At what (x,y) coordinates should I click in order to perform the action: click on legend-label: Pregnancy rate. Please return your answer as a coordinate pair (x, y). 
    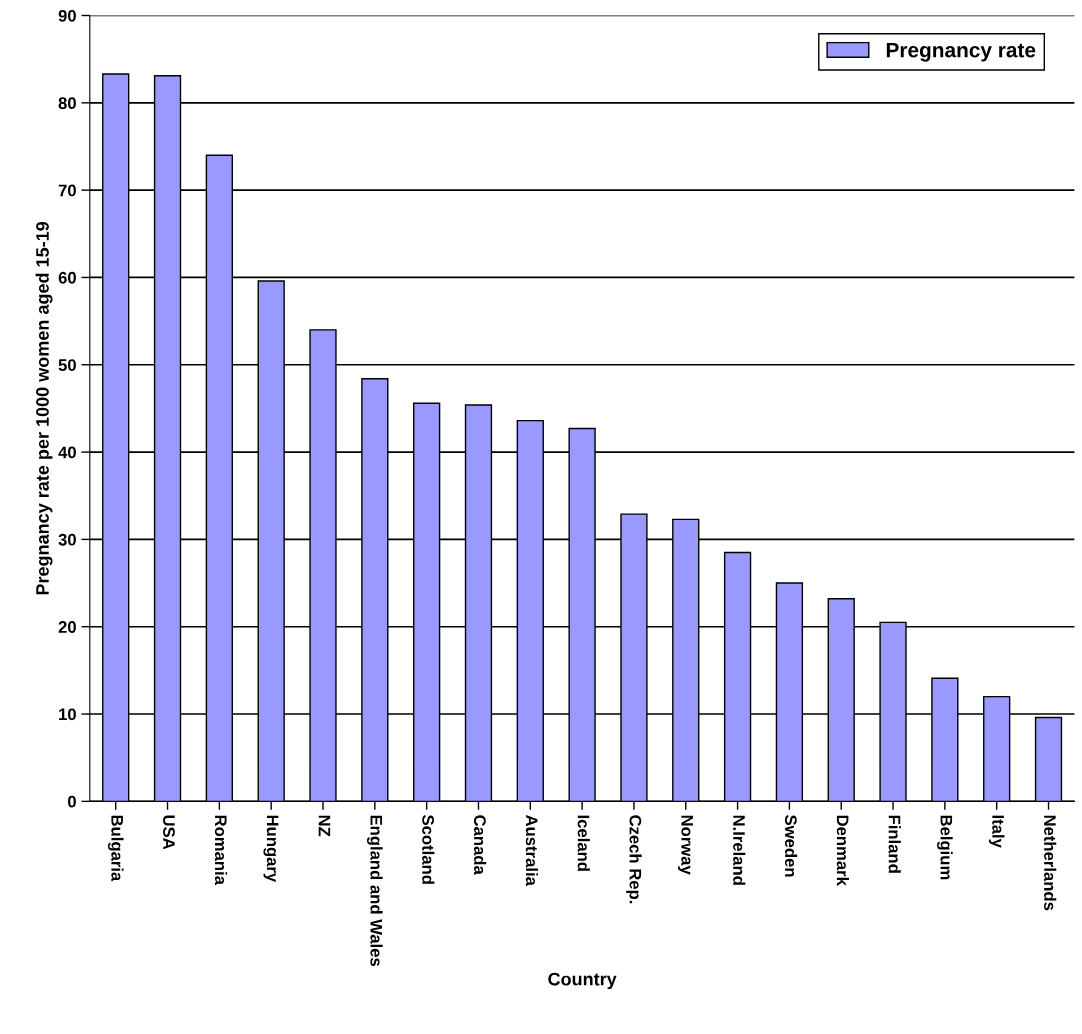
    Looking at the image, I should click on (961, 52).